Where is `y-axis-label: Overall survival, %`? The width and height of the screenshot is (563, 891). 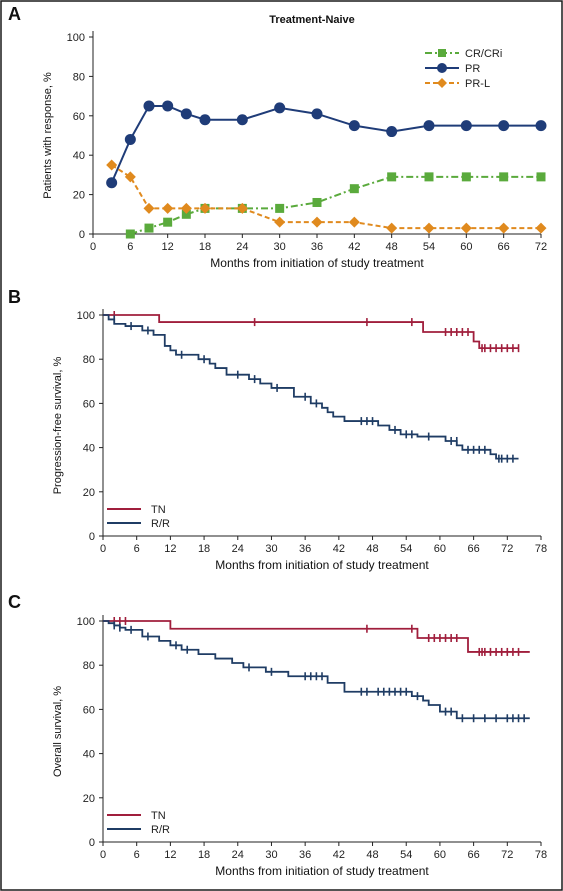
y-axis-label: Overall survival, % is located at coordinates (58, 731).